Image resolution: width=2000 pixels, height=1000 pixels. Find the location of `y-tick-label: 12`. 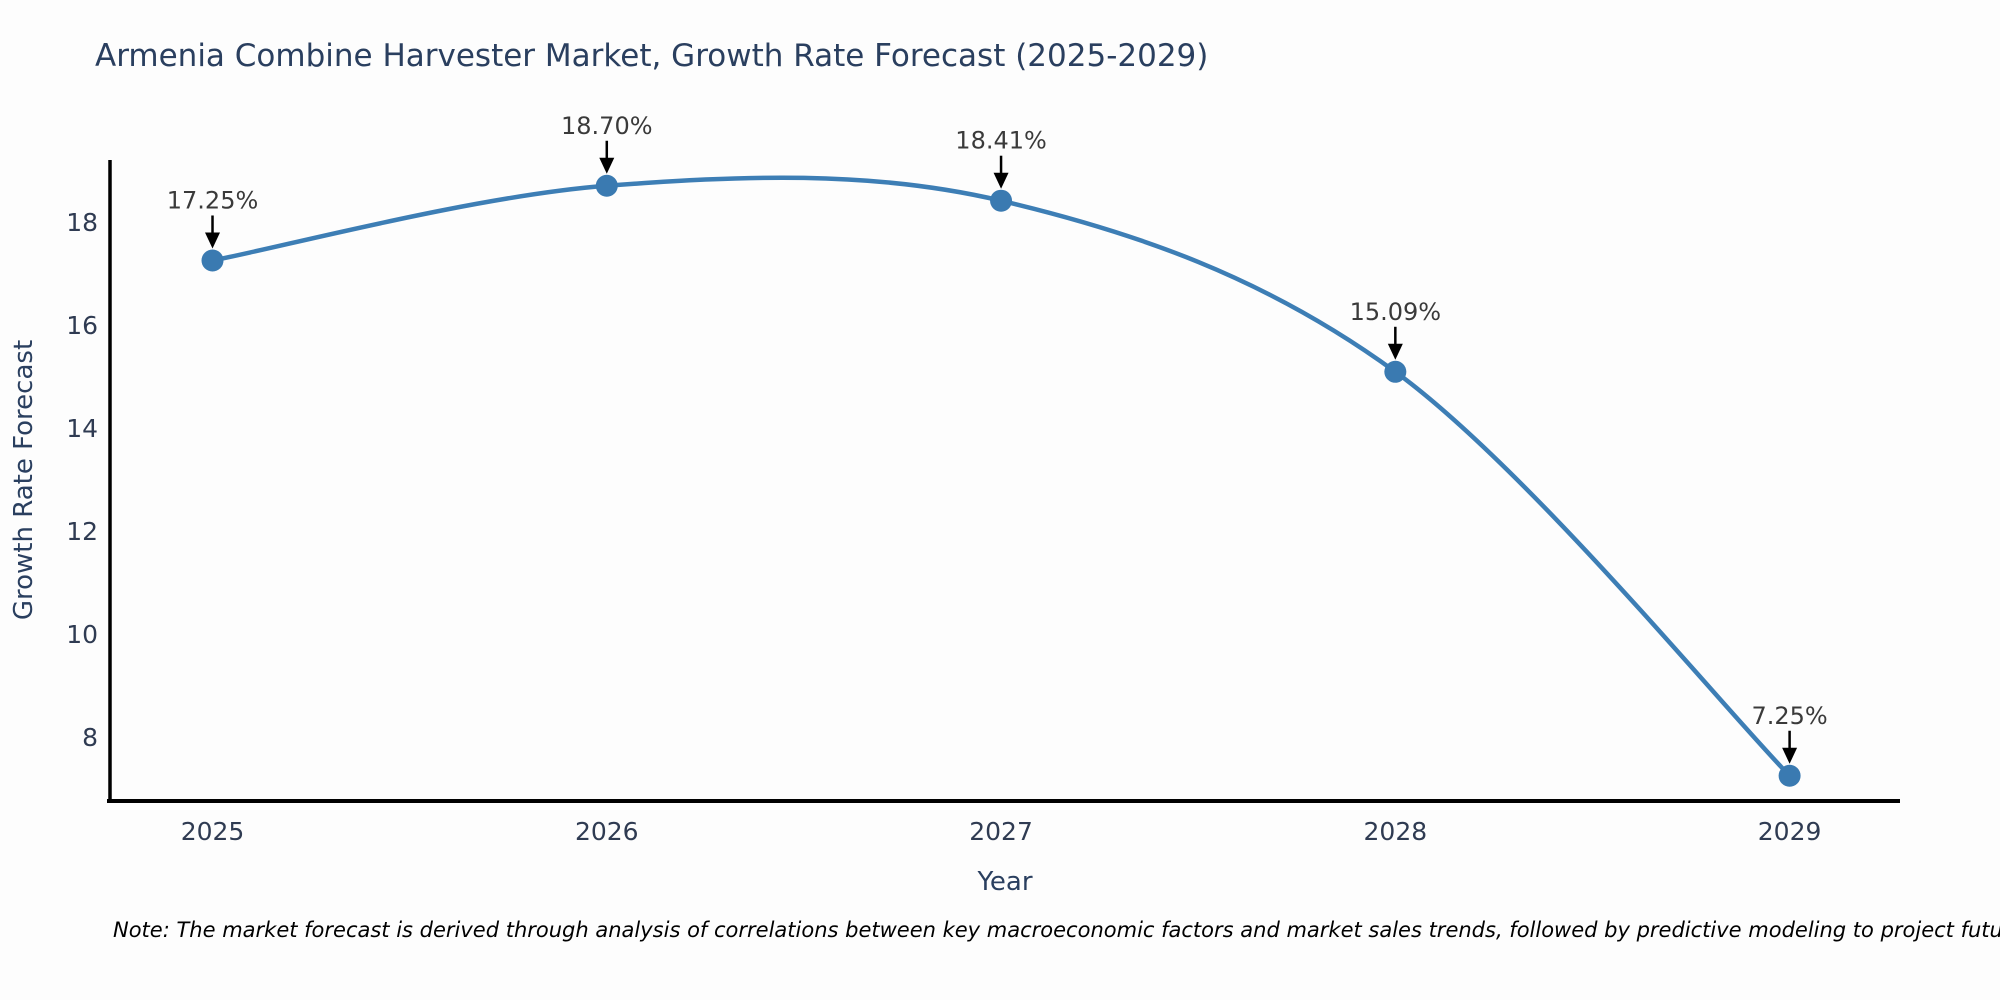

y-tick-label: 12 is located at coordinates (82, 531).